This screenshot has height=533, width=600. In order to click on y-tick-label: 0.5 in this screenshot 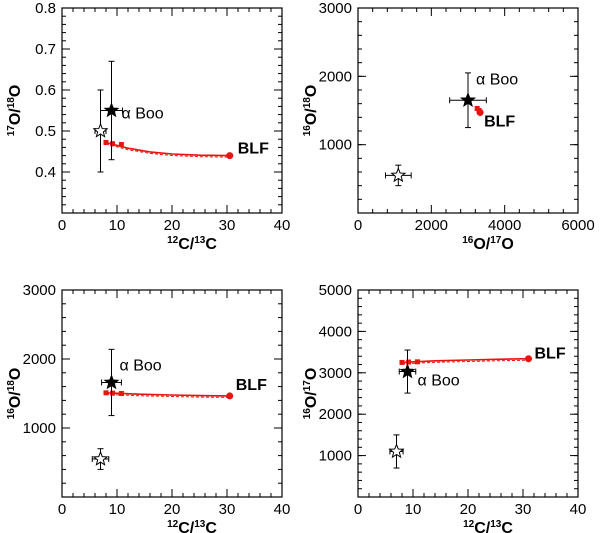, I will do `click(45, 131)`.